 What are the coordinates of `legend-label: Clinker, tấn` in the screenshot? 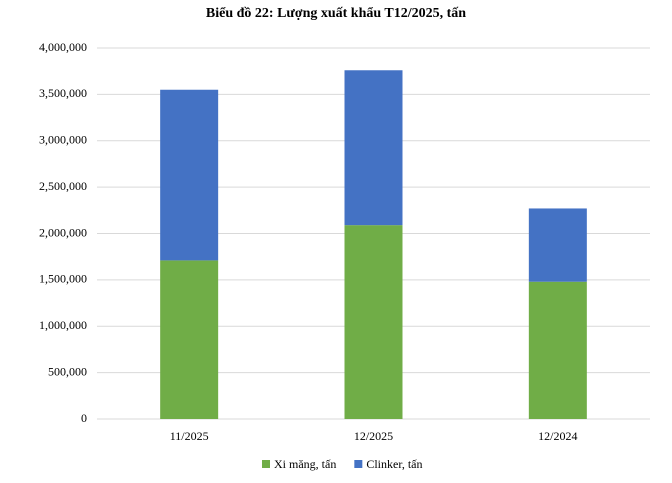 It's located at (394, 464).